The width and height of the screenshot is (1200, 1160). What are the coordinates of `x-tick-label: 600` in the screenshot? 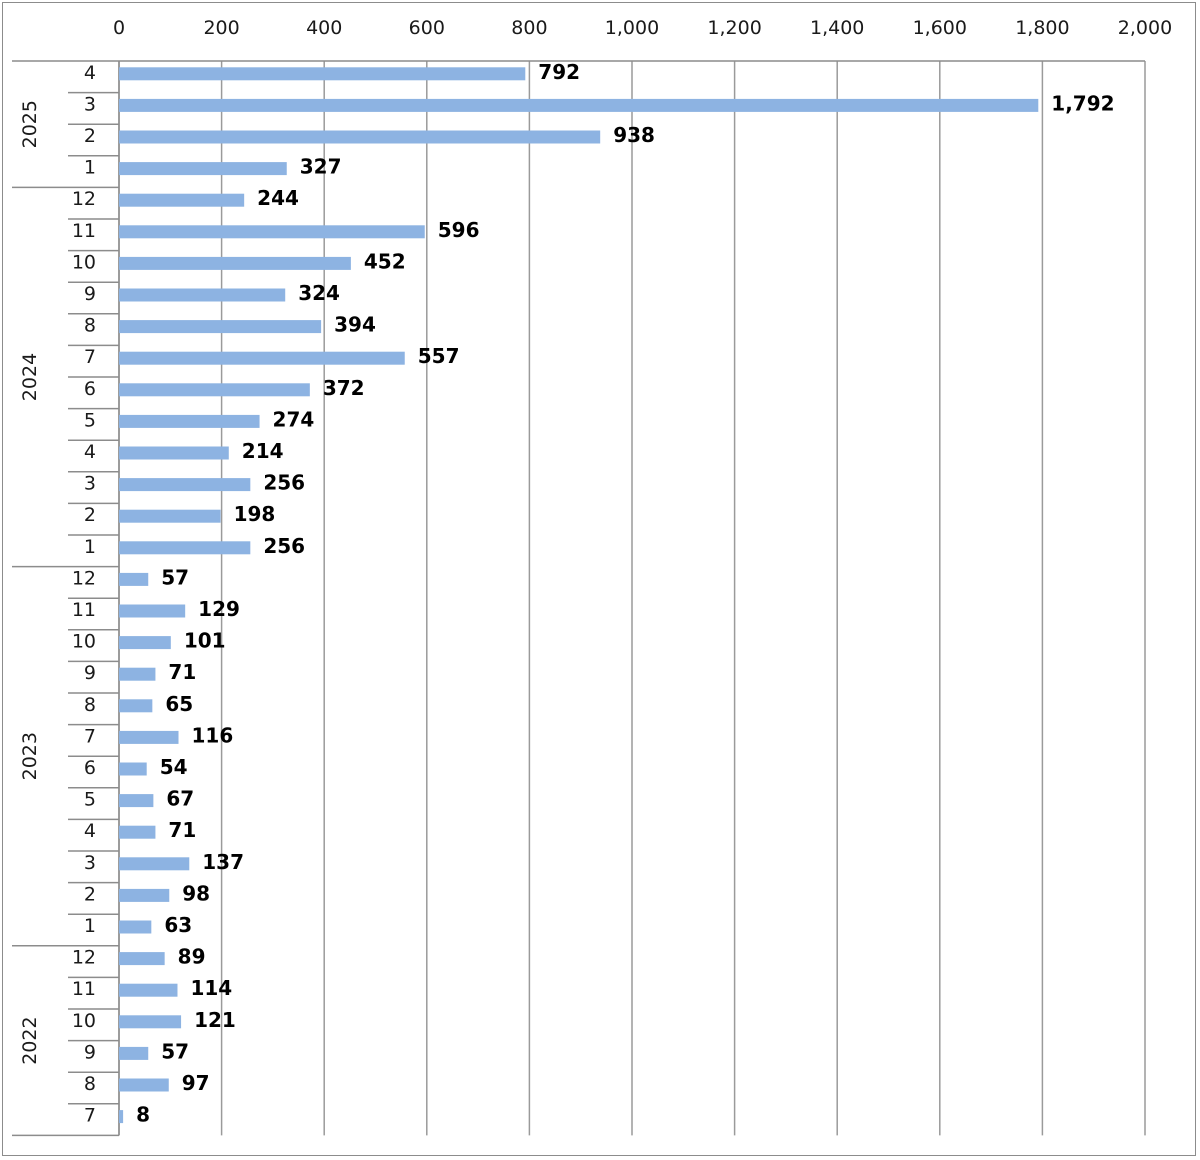 It's located at (427, 28).